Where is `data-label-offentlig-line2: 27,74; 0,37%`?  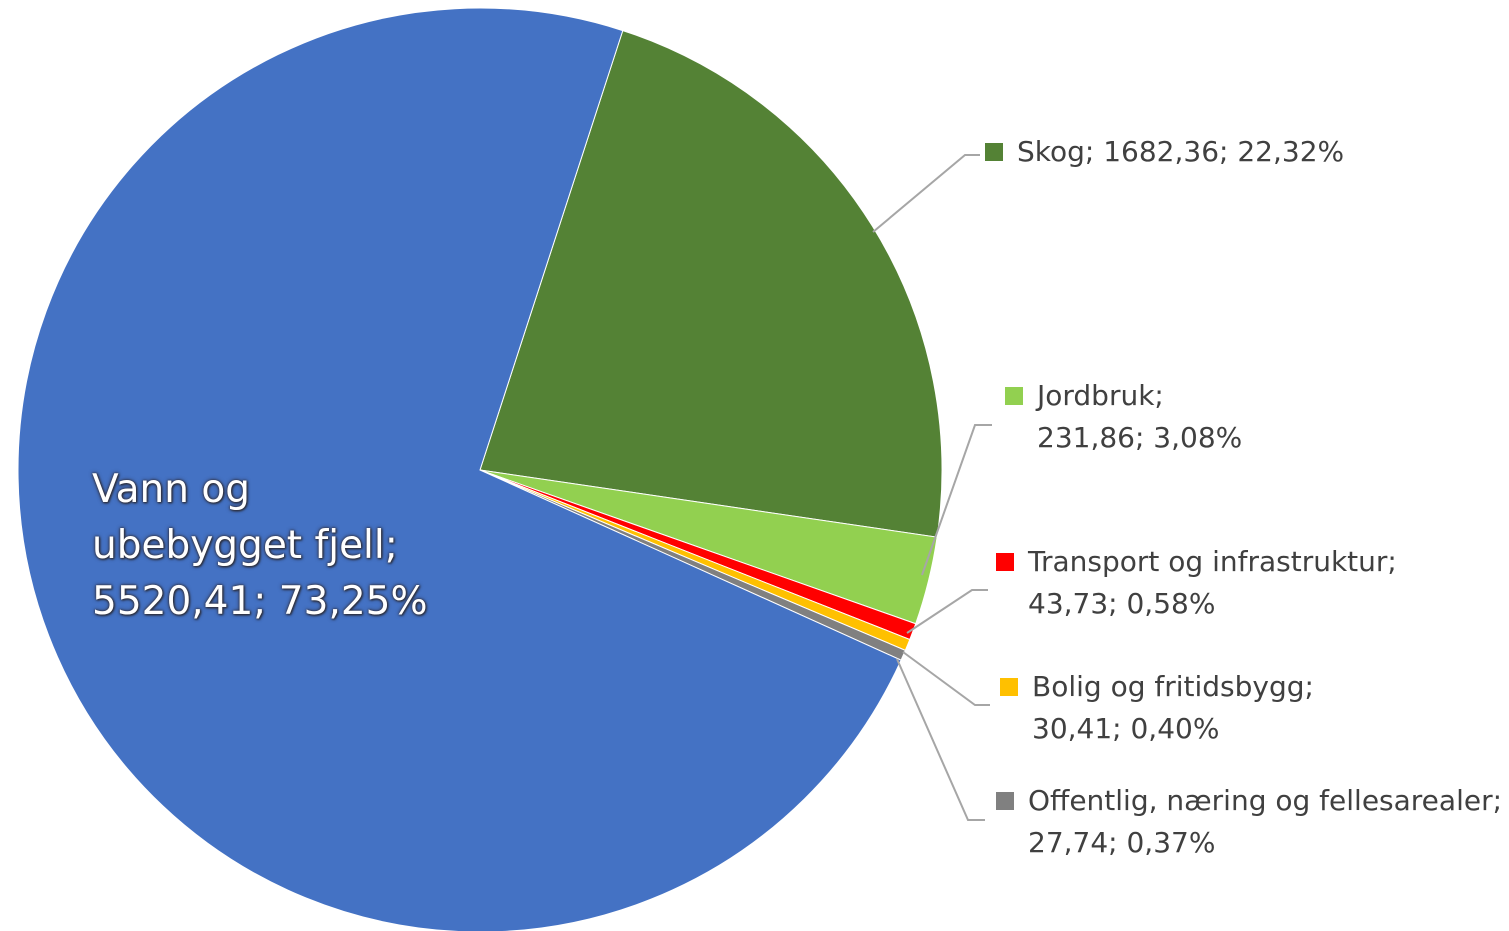
data-label-offentlig-line2: 27,74; 0,37% is located at coordinates (1122, 842).